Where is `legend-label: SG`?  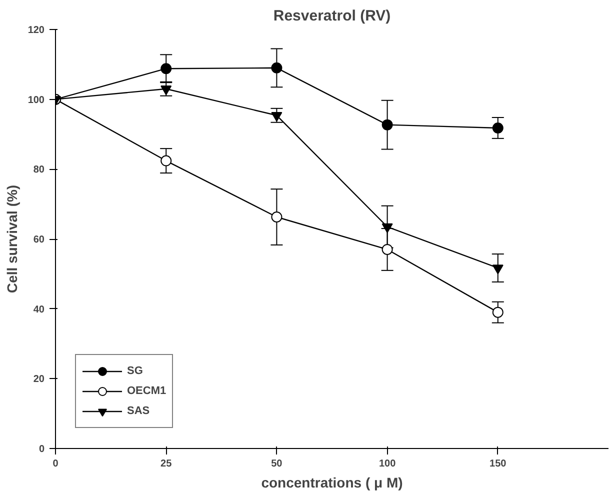
legend-label: SG is located at coordinates (135, 371).